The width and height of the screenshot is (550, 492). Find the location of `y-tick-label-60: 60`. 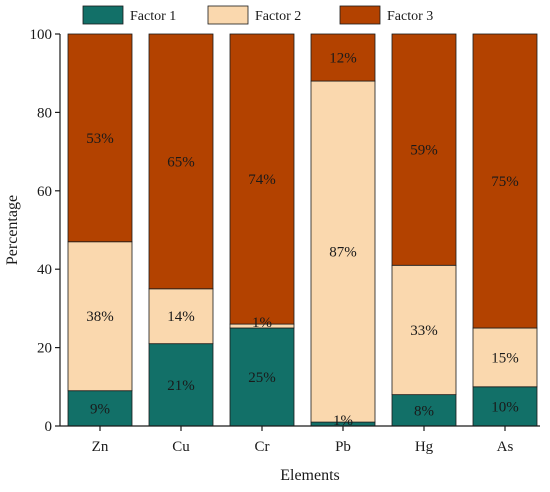

y-tick-label-60: 60 is located at coordinates (44, 192).